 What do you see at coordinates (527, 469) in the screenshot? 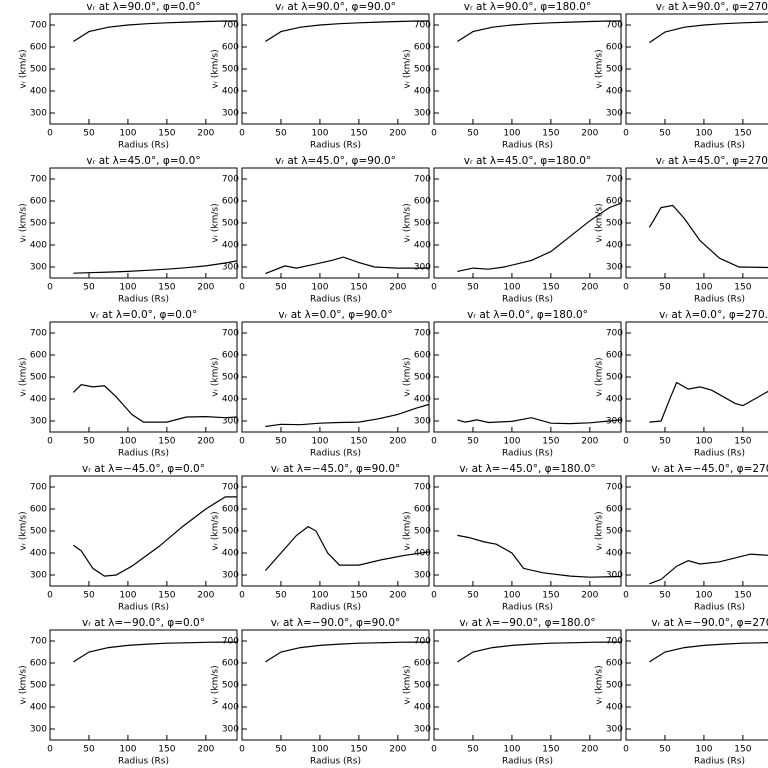
I see `chart-title: vᵣ at λ=−45.0°, φ=180.0°` at bounding box center [527, 469].